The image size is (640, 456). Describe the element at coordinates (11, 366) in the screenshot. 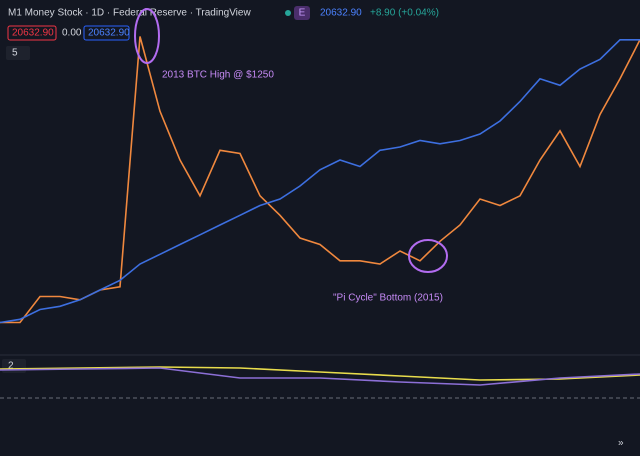

I see `pane-count: 2` at that location.